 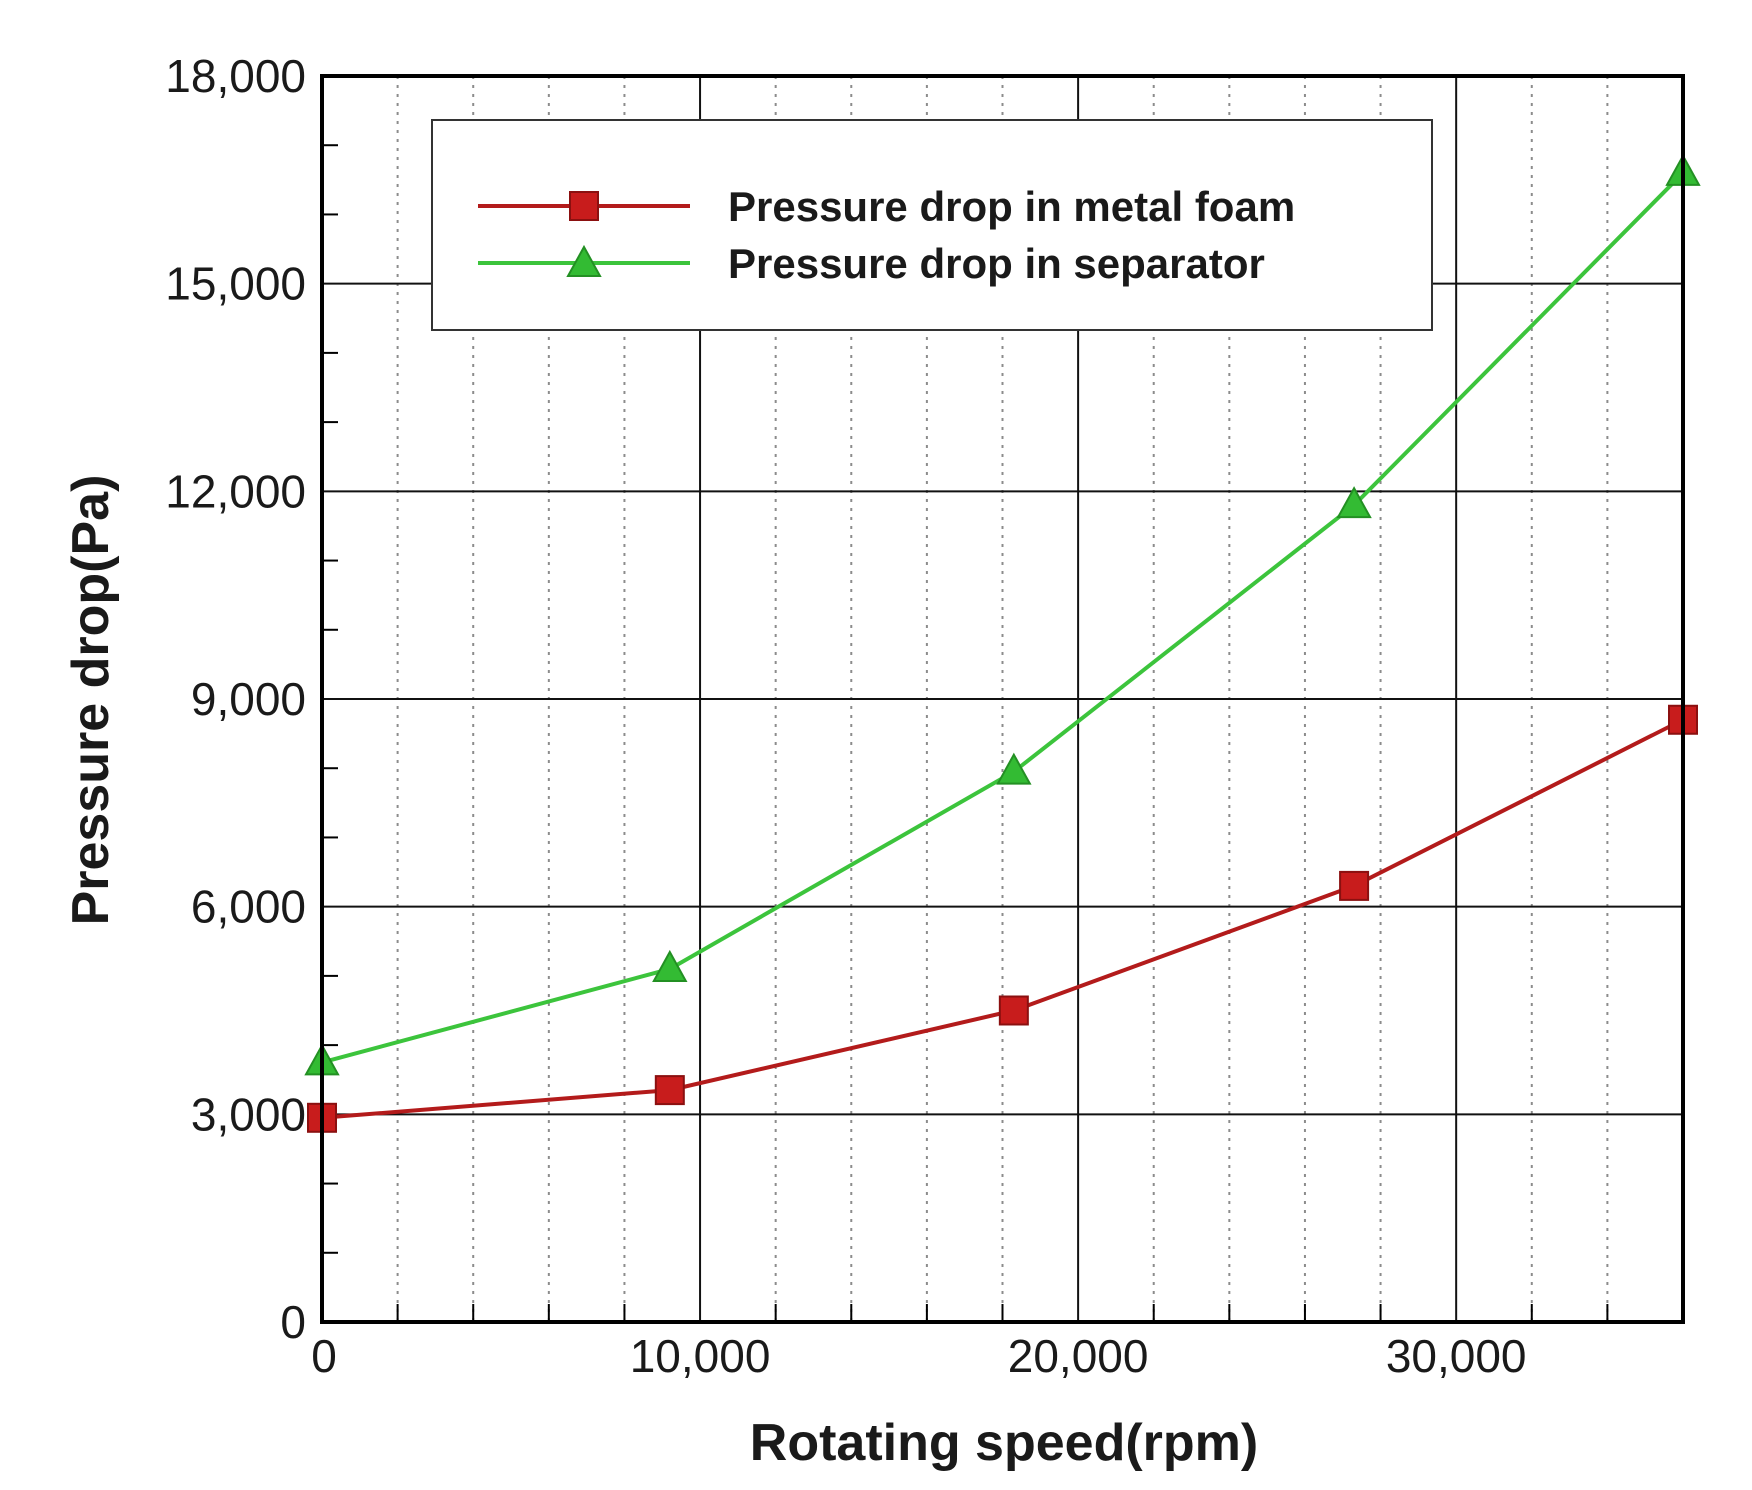 What do you see at coordinates (584, 260) in the screenshot?
I see `legend-marker-separator` at bounding box center [584, 260].